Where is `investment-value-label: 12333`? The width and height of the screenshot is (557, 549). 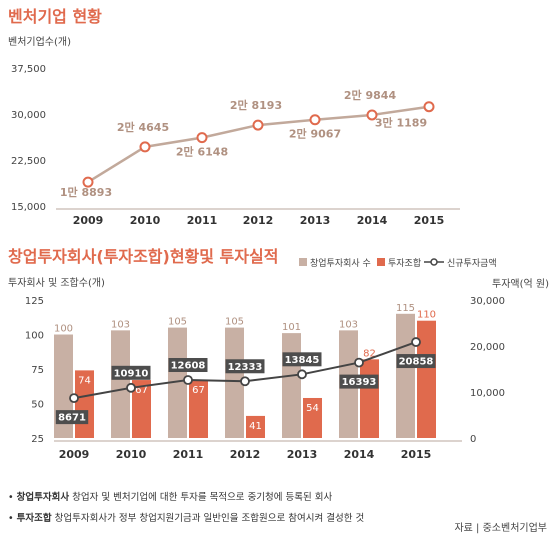
investment-value-label: 12333 is located at coordinates (245, 367).